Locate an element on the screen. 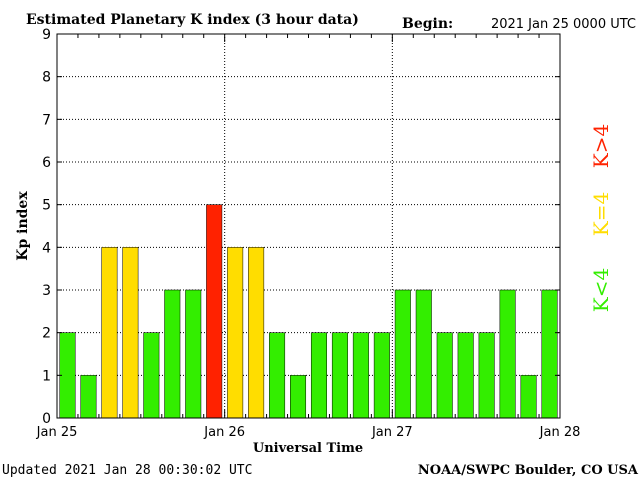 The width and height of the screenshot is (640, 480). x-tick-label: Jan 28 is located at coordinates (560, 432).